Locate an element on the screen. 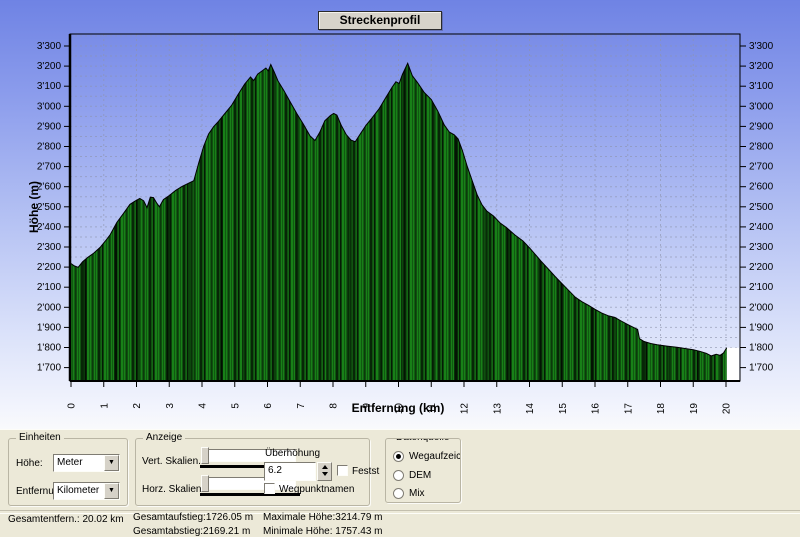 The width and height of the screenshot is (800, 537). vert-slider-thumb is located at coordinates (205, 455).